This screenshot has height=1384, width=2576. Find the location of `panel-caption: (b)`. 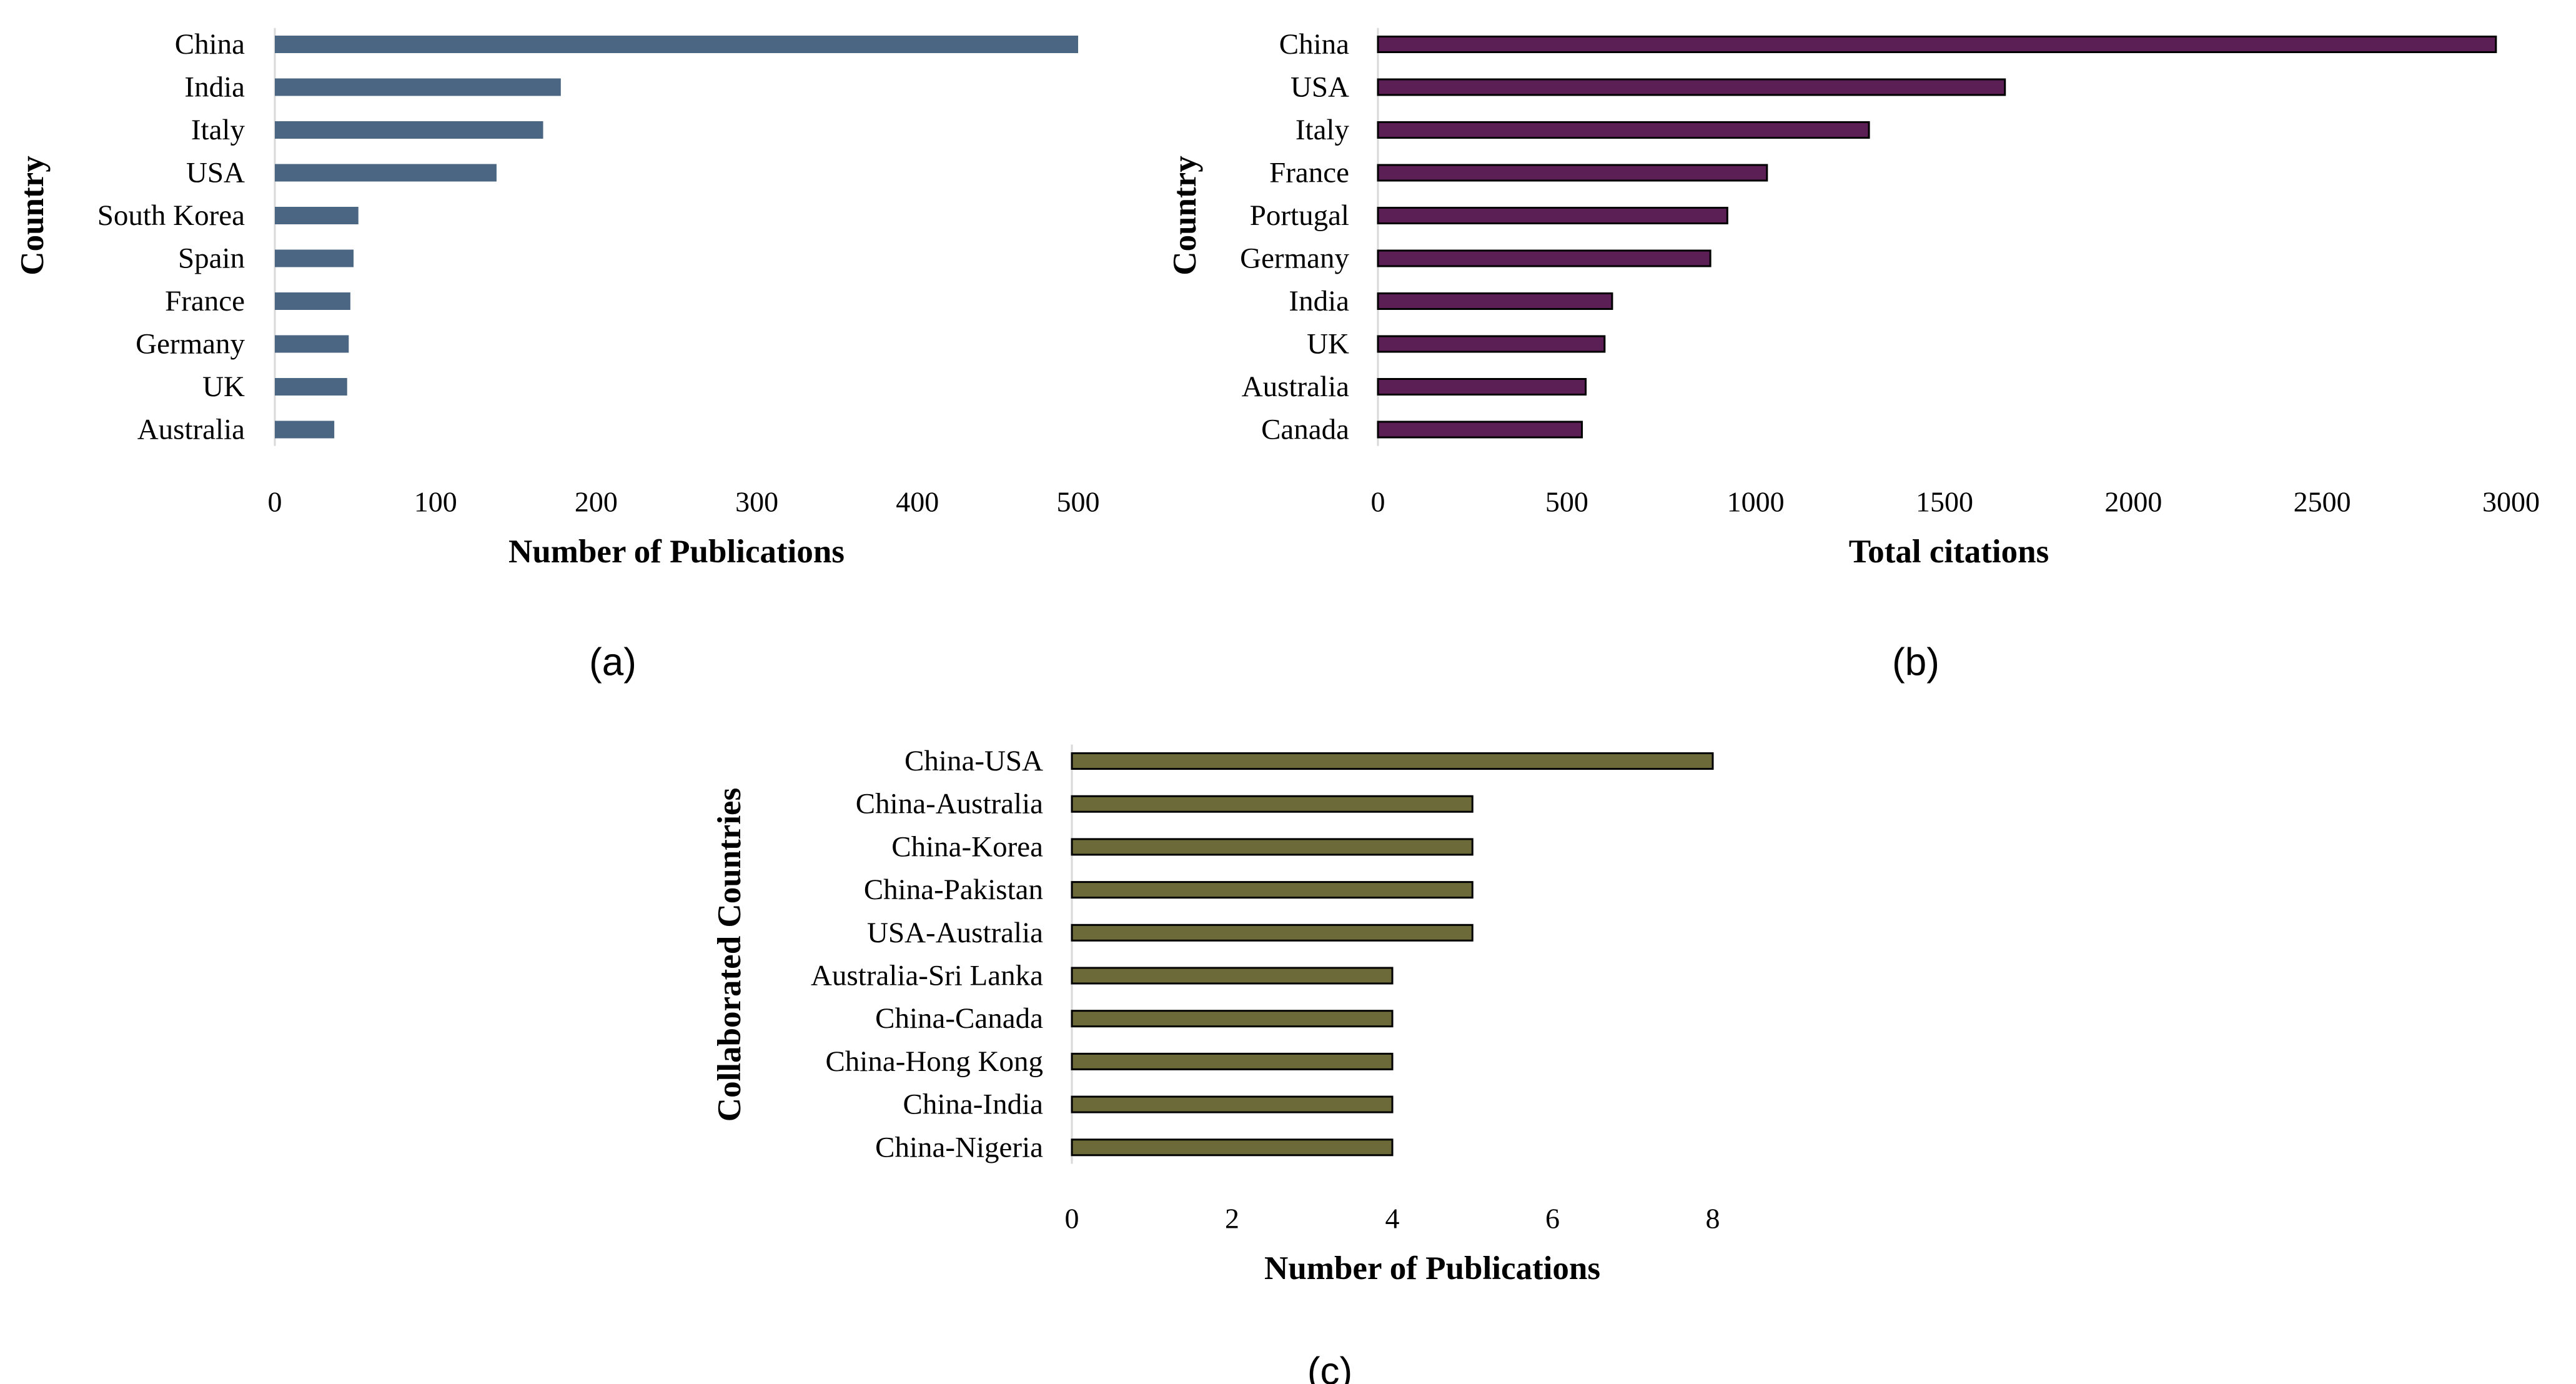

panel-caption: (b) is located at coordinates (1915, 663).